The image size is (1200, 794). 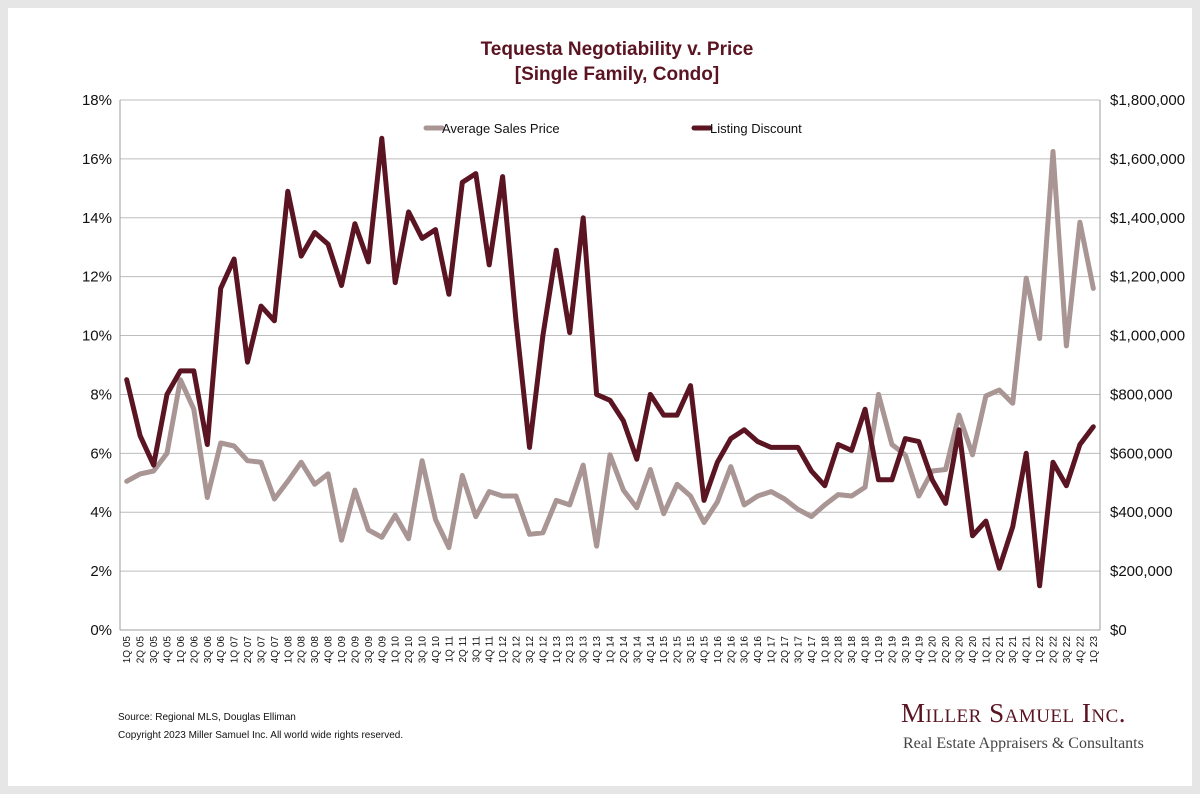 I want to click on y-tick-label: 4%, so click(x=101, y=512).